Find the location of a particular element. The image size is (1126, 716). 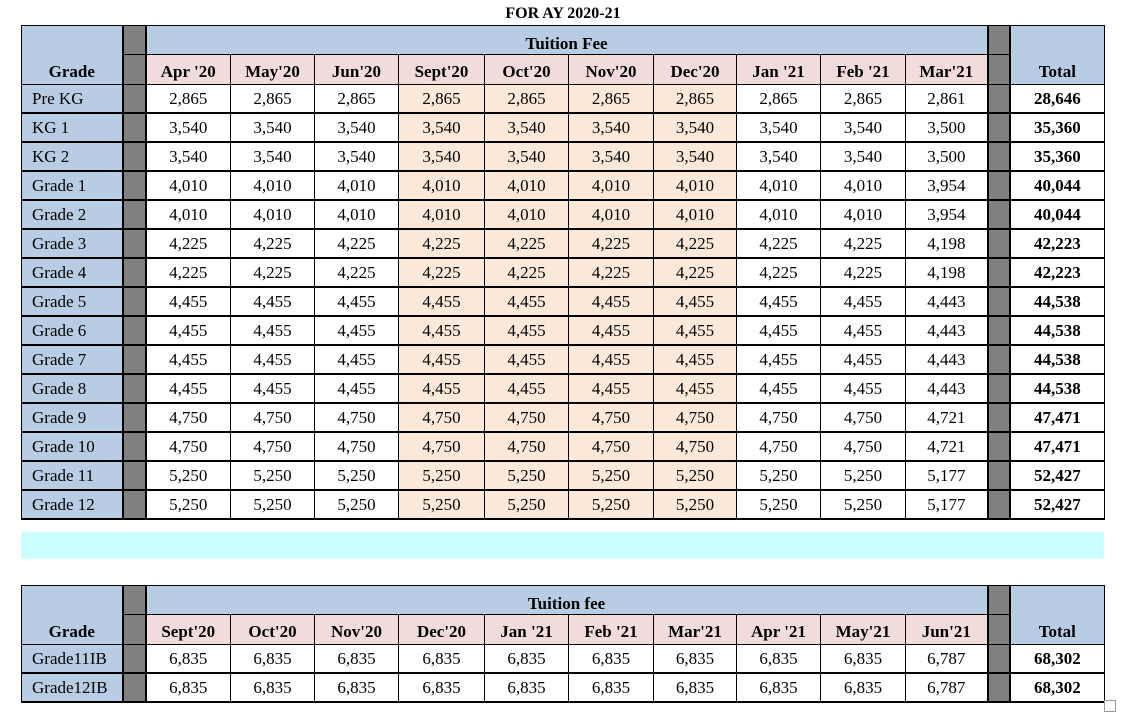

total-cell: 52,427 is located at coordinates (1057, 504).